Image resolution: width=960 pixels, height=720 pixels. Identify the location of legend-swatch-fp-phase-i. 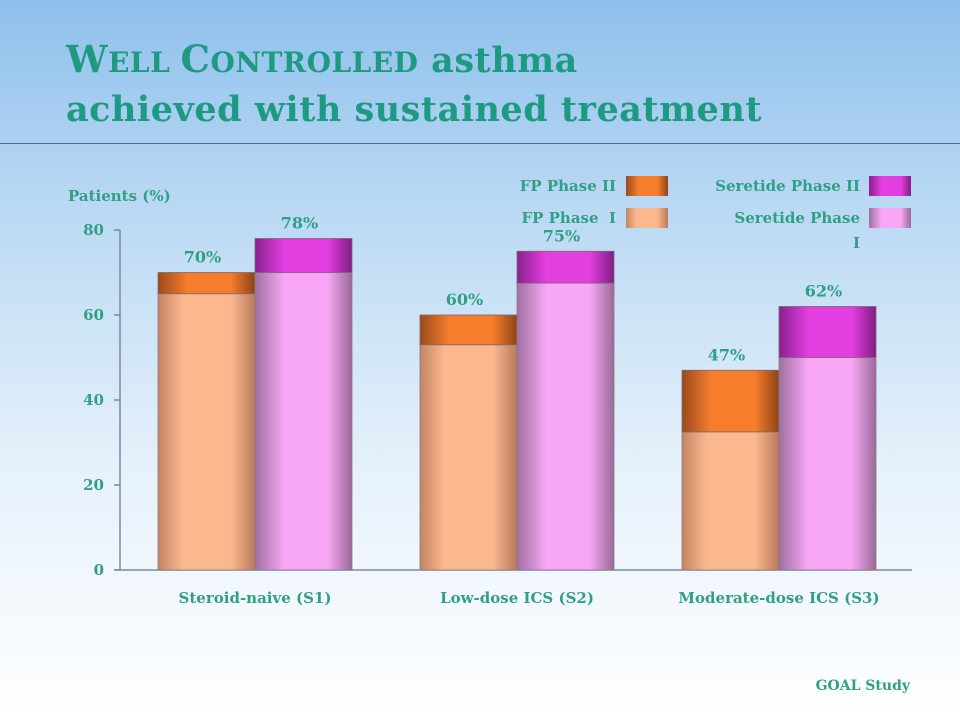
(647, 218).